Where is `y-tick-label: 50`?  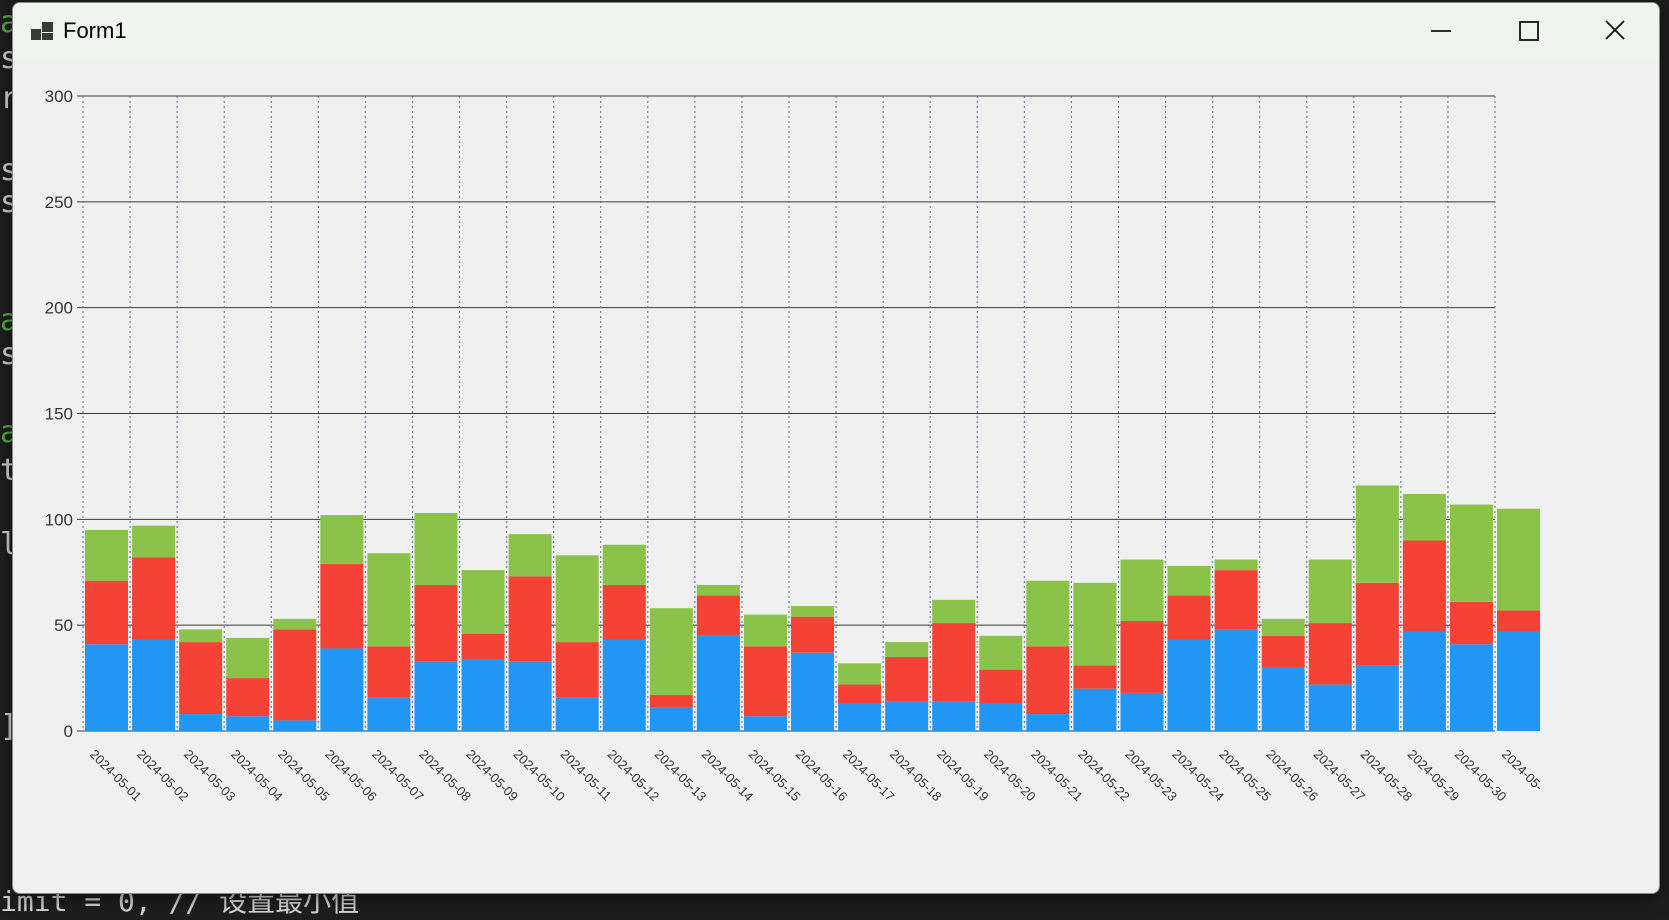 y-tick-label: 50 is located at coordinates (63, 625).